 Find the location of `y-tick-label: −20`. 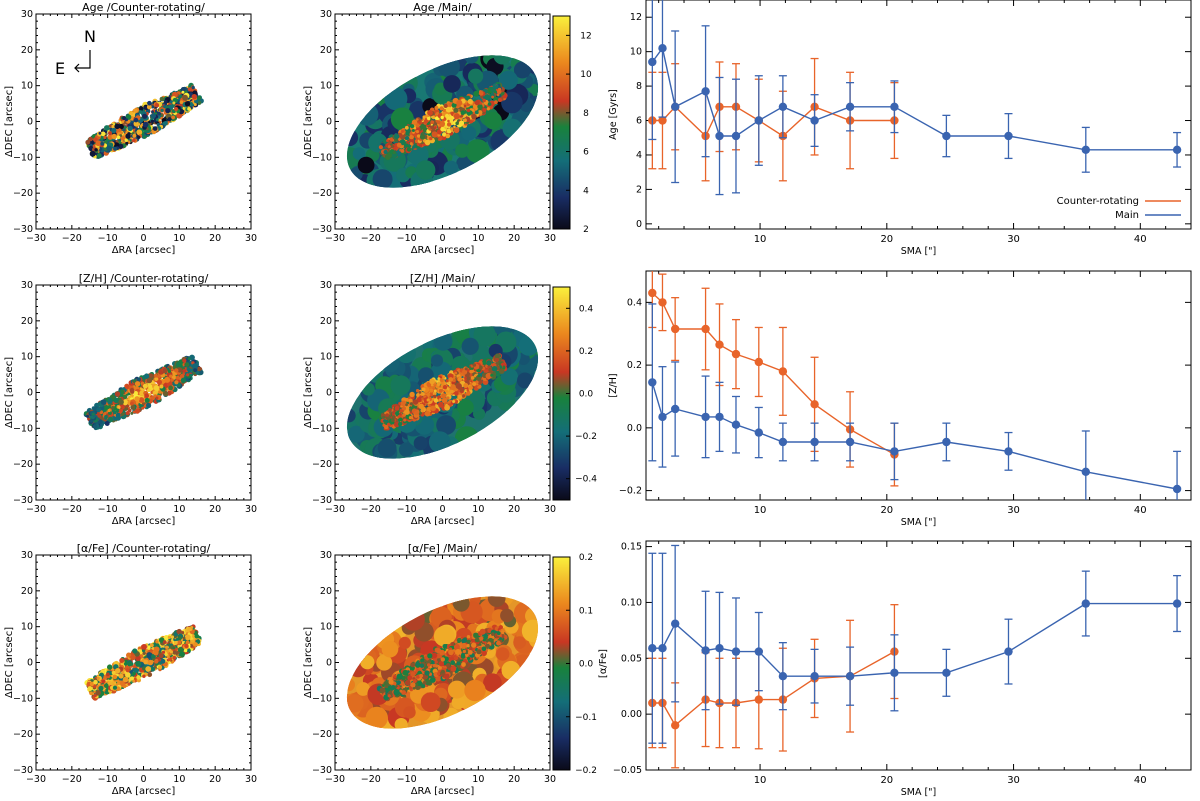

y-tick-label: −20 is located at coordinates (23, 464).